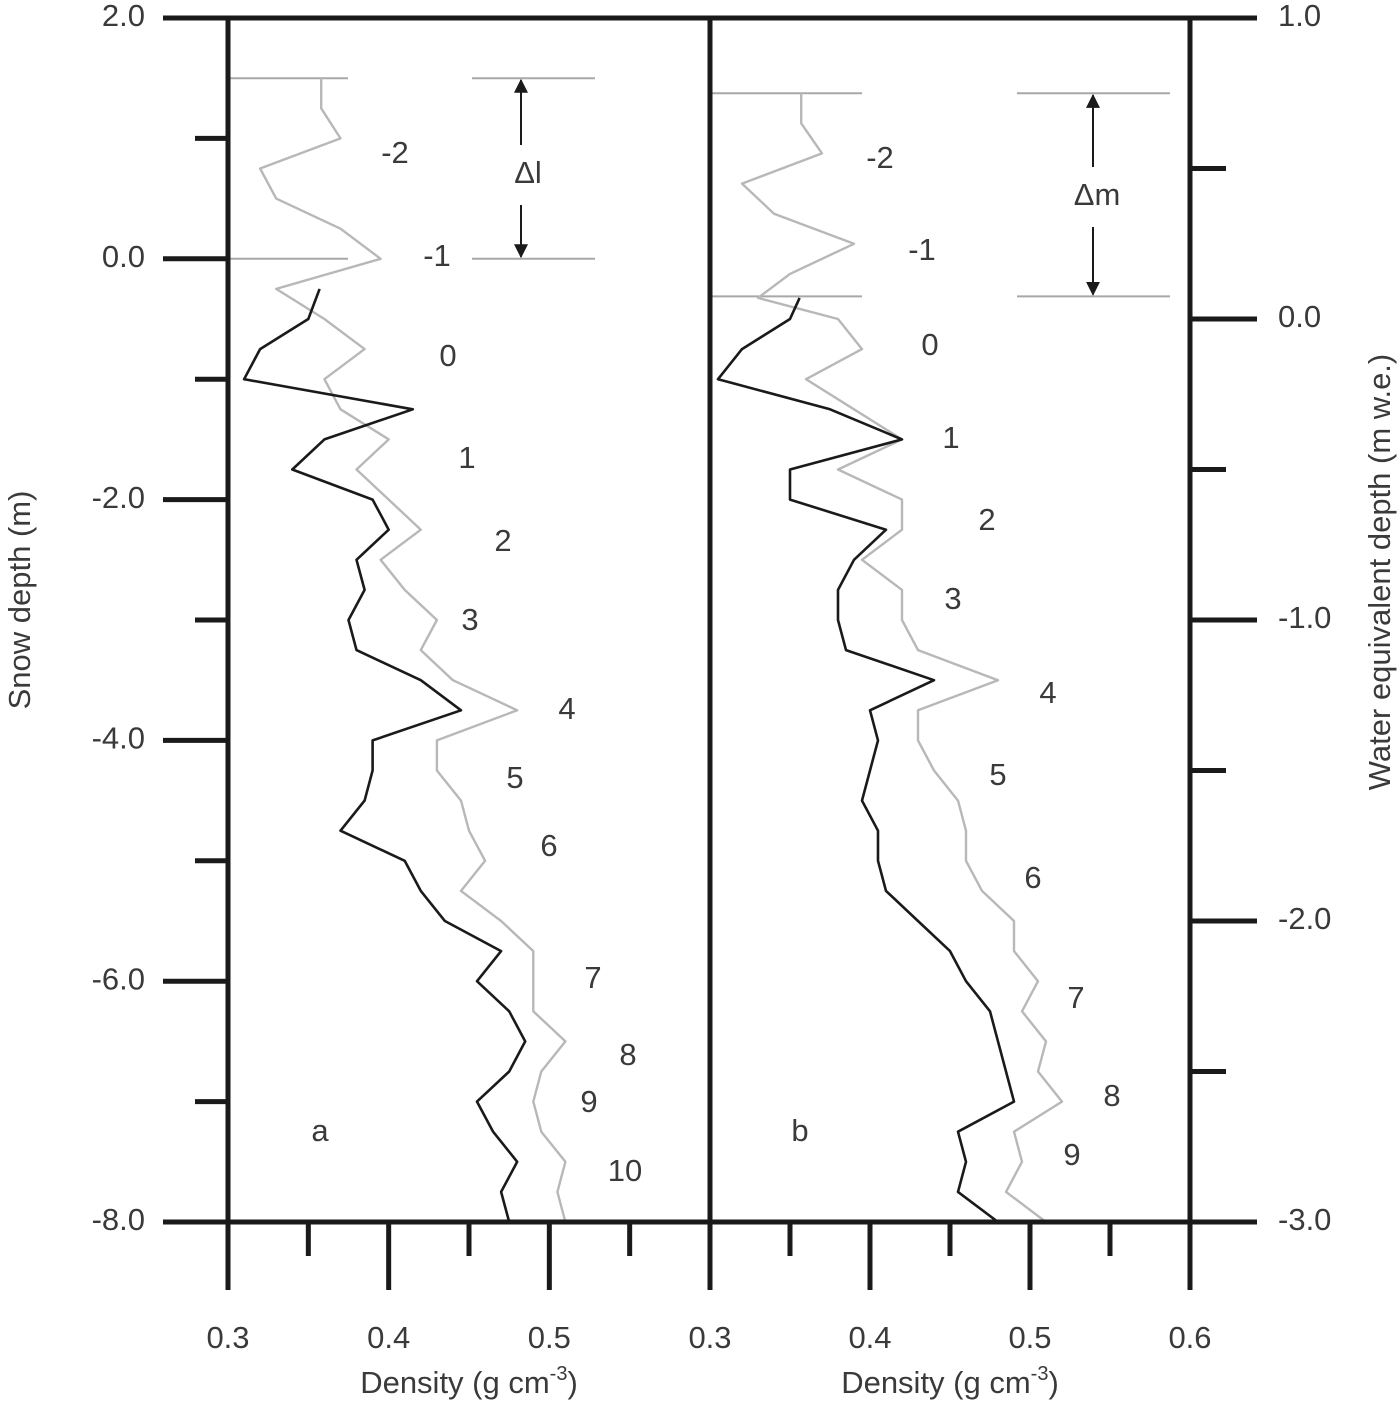 Image resolution: width=1400 pixels, height=1405 pixels. What do you see at coordinates (528, 172) in the screenshot?
I see `span-label: Δl` at bounding box center [528, 172].